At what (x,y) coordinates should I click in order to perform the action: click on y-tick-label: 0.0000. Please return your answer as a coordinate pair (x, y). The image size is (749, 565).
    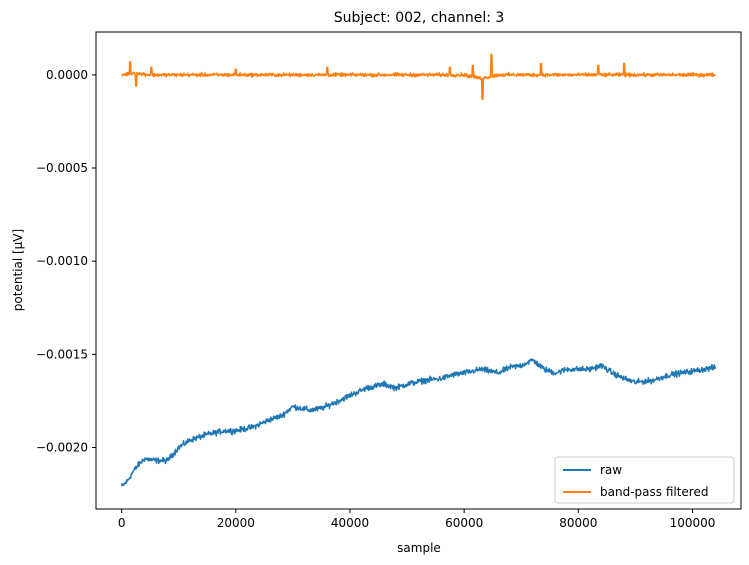
    Looking at the image, I should click on (67, 75).